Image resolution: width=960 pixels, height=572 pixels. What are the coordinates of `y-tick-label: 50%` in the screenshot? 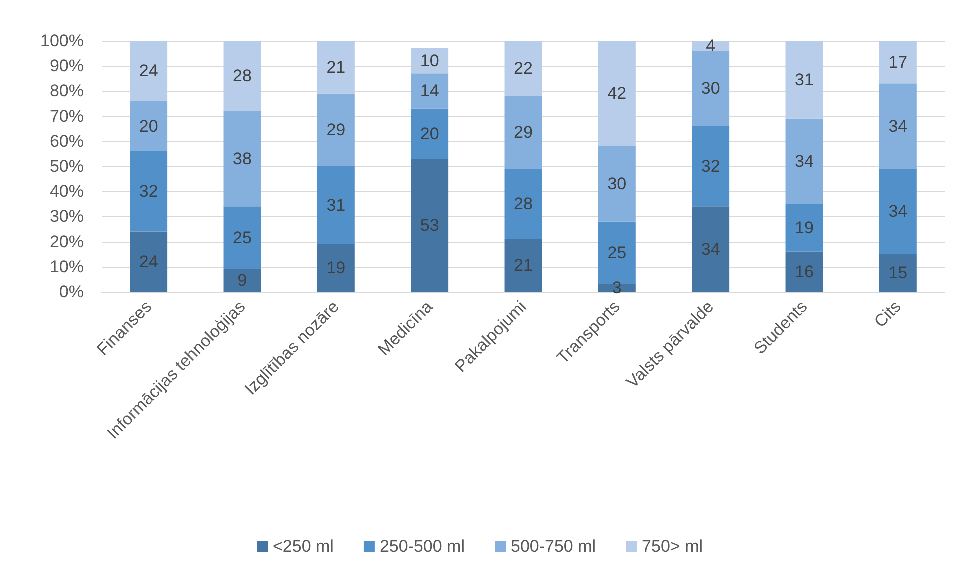 It's located at (67, 166).